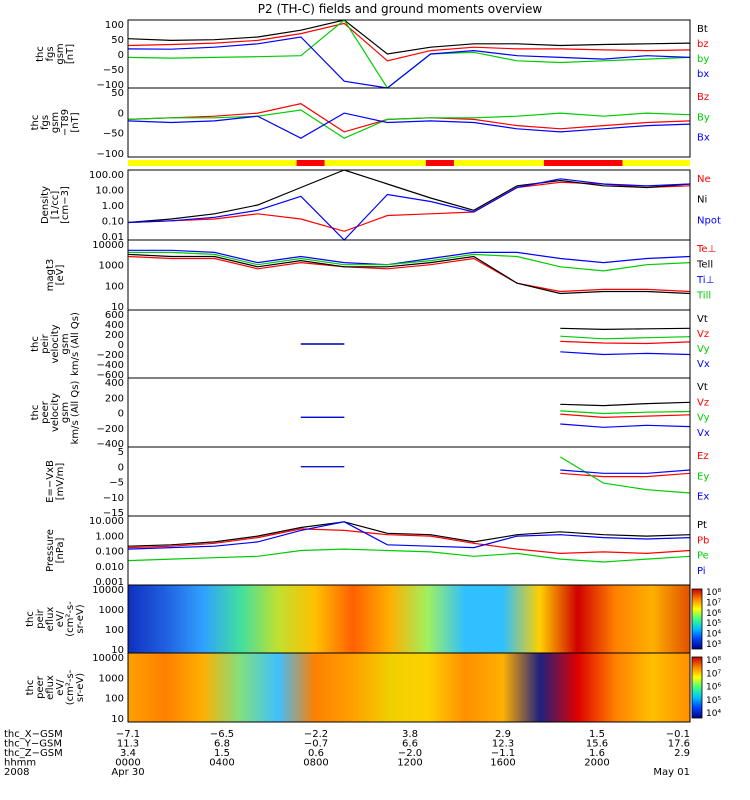 The height and width of the screenshot is (800, 750). Describe the element at coordinates (409, 541) in the screenshot. I see `series-line-Pb` at that location.